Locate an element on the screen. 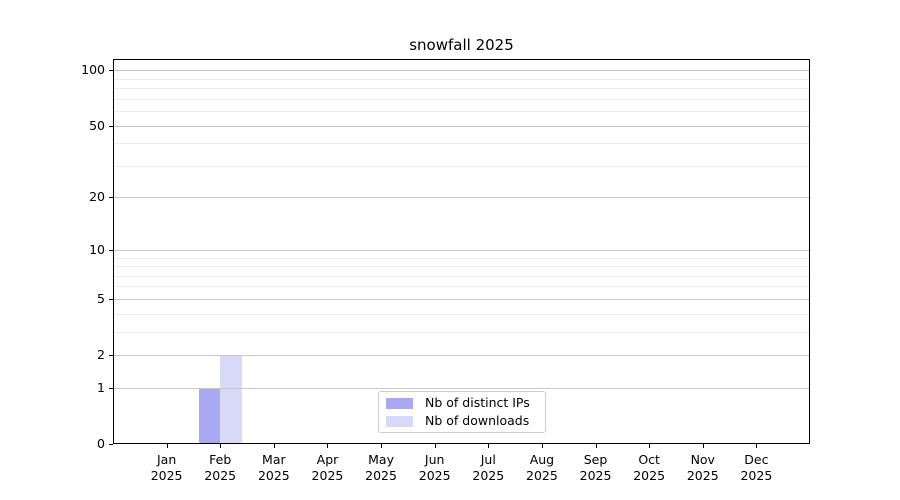 The image size is (900, 500). x-tick-apr is located at coordinates (328, 446).